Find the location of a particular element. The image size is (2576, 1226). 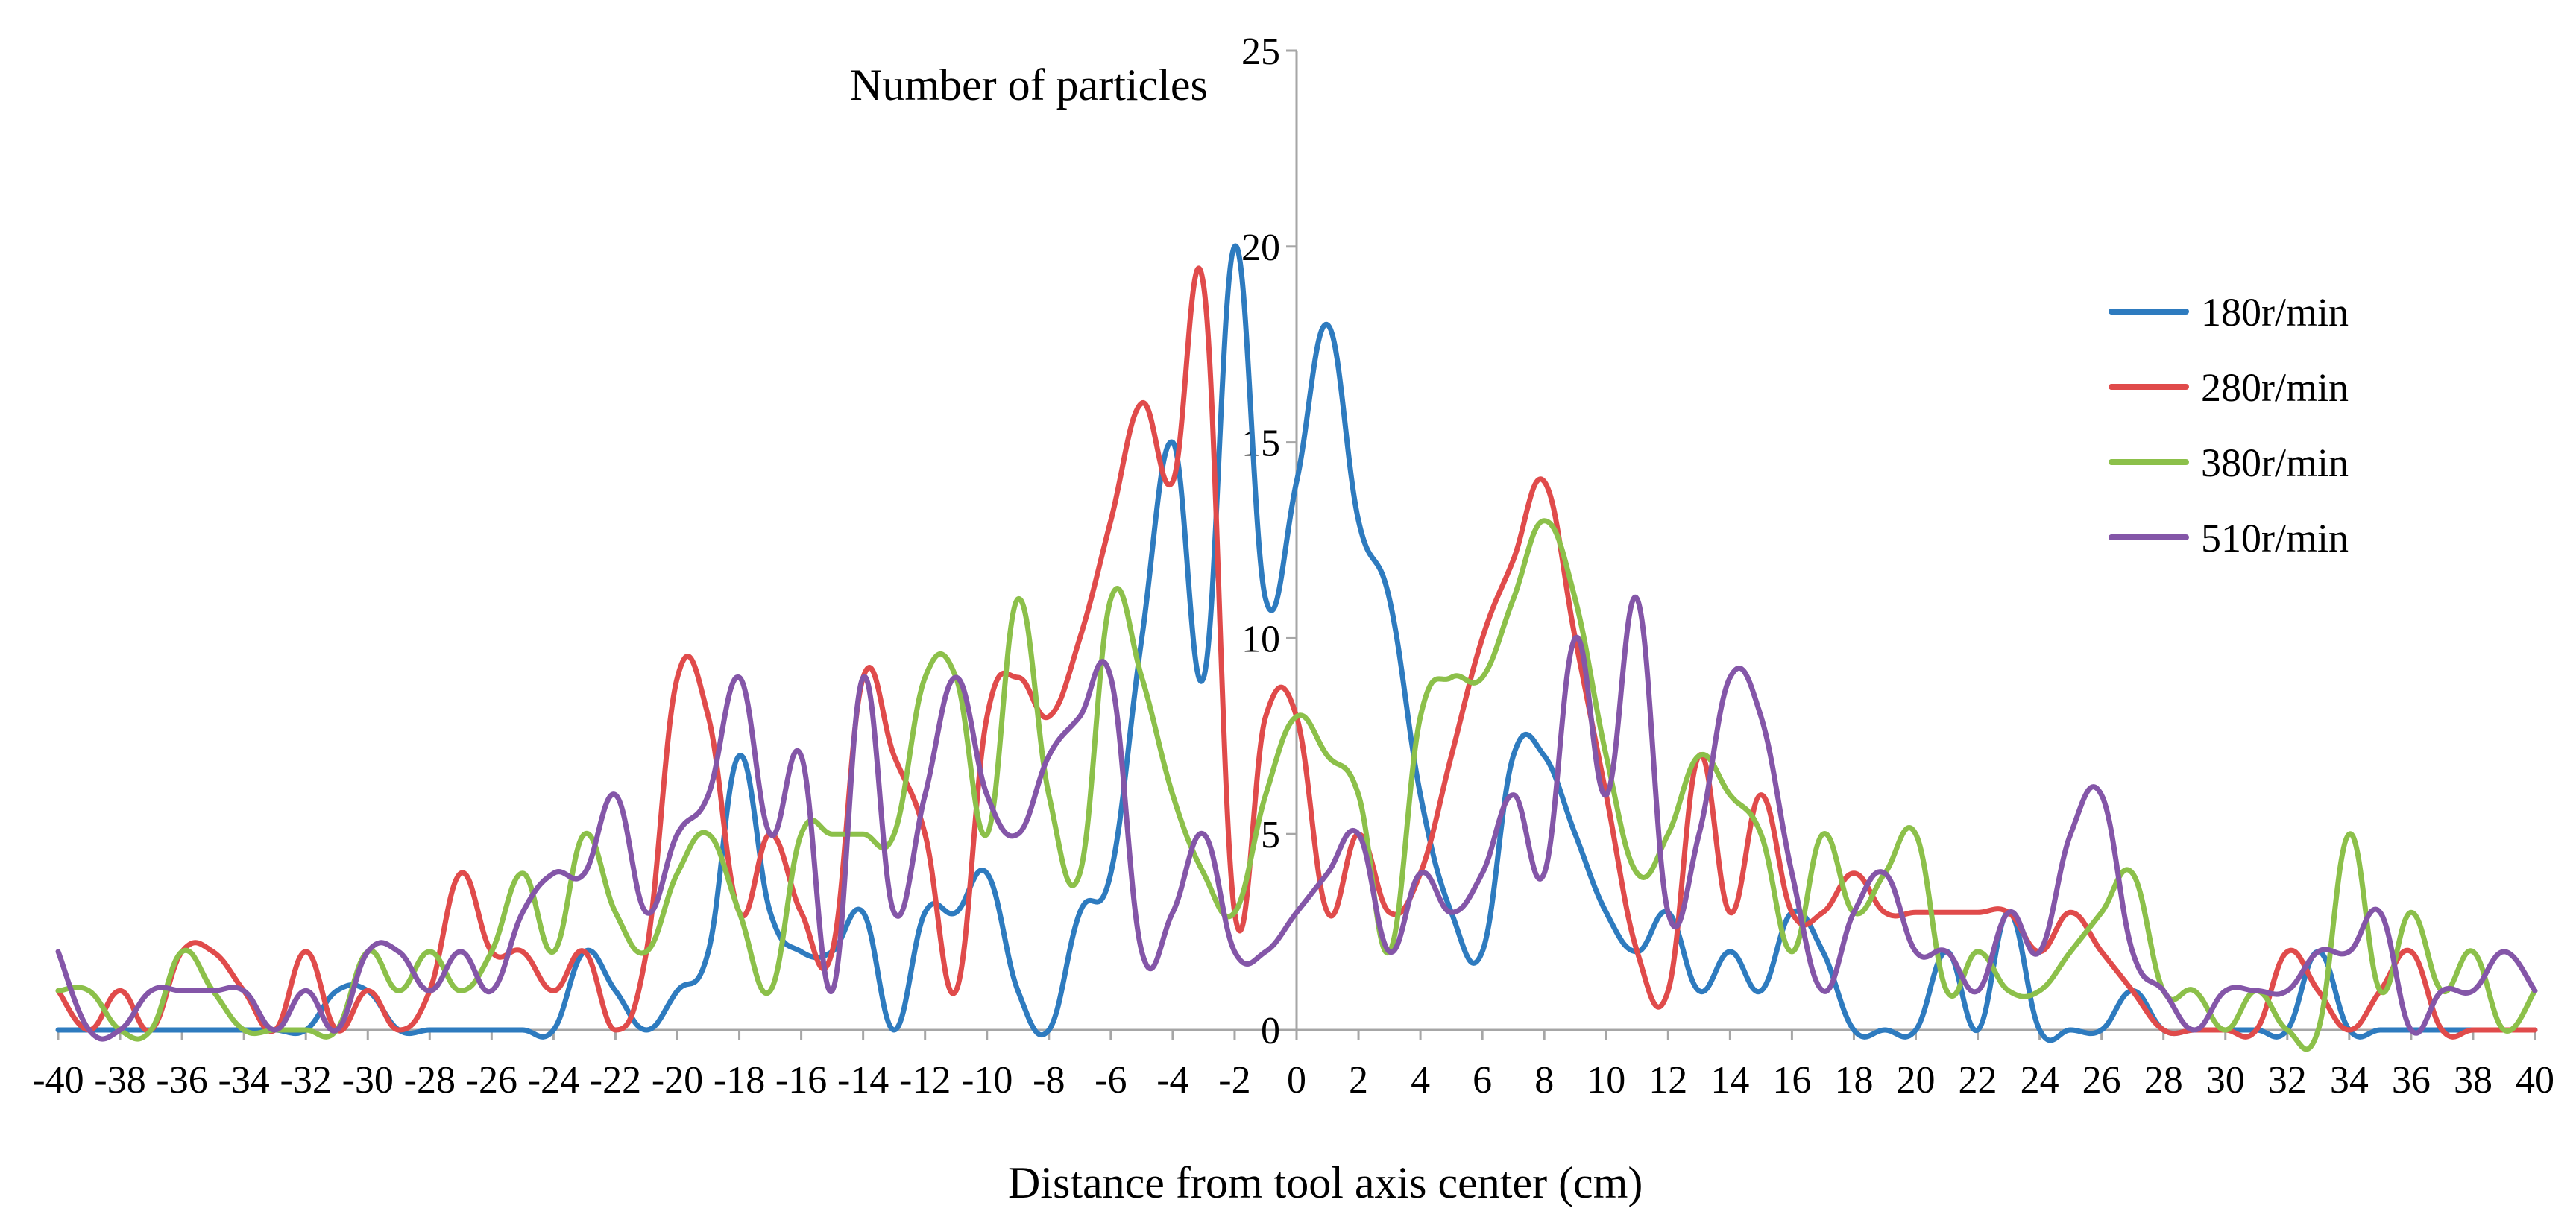

y-tick-label: 10 is located at coordinates (1260, 639).